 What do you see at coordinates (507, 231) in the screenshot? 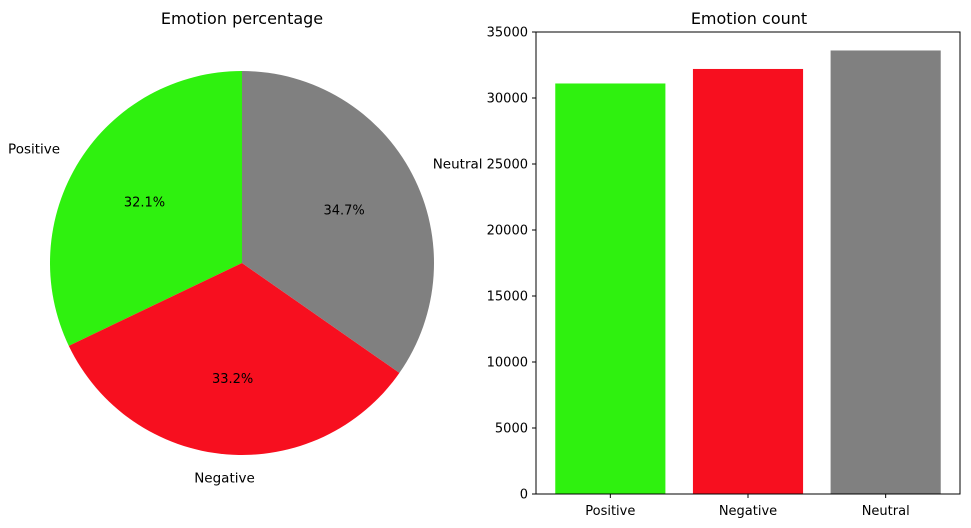
I see `y-tick-label-20000: 20000` at bounding box center [507, 231].